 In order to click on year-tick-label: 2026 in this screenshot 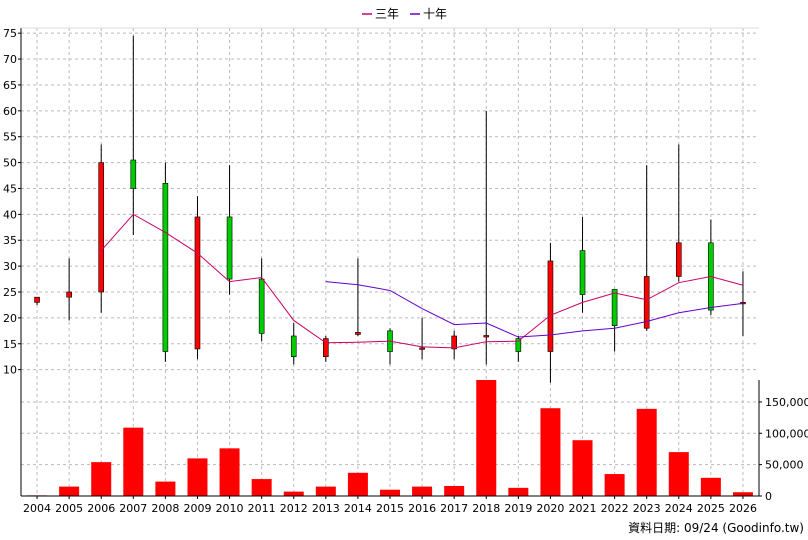, I will do `click(743, 508)`.